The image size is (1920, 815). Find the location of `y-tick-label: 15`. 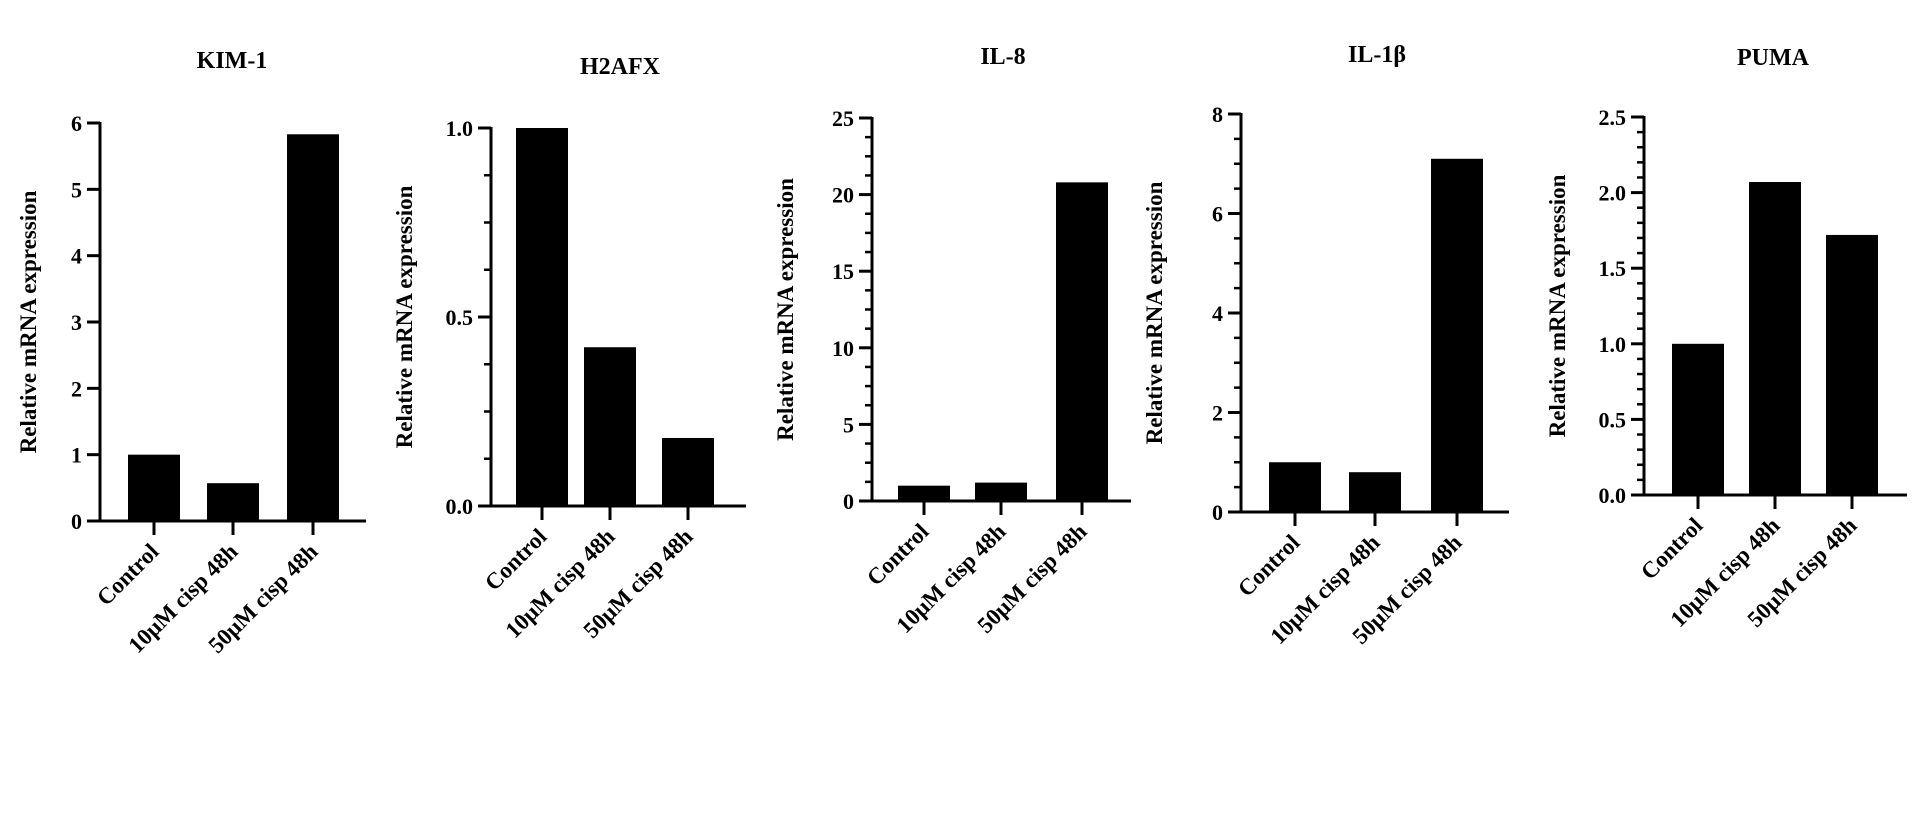

y-tick-label: 15 is located at coordinates (843, 271).